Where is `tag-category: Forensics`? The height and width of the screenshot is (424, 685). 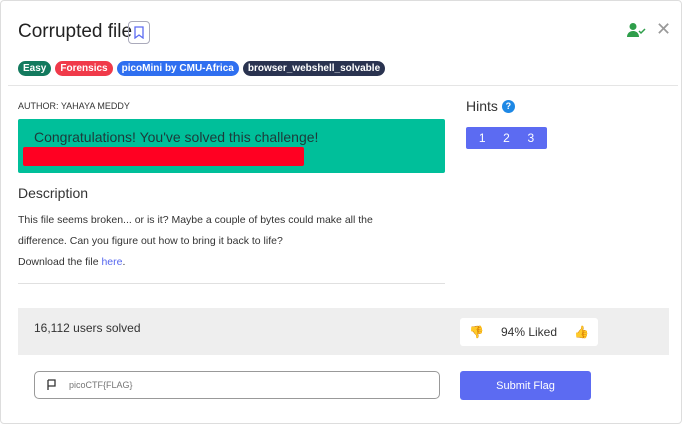 tag-category: Forensics is located at coordinates (84, 68).